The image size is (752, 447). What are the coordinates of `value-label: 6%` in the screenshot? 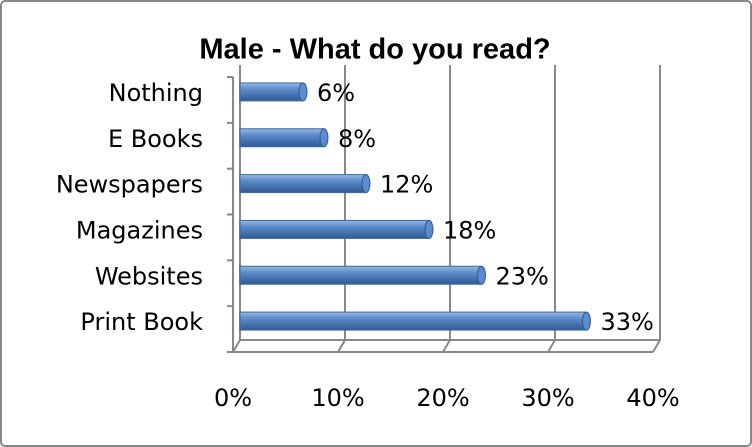 It's located at (336, 93).